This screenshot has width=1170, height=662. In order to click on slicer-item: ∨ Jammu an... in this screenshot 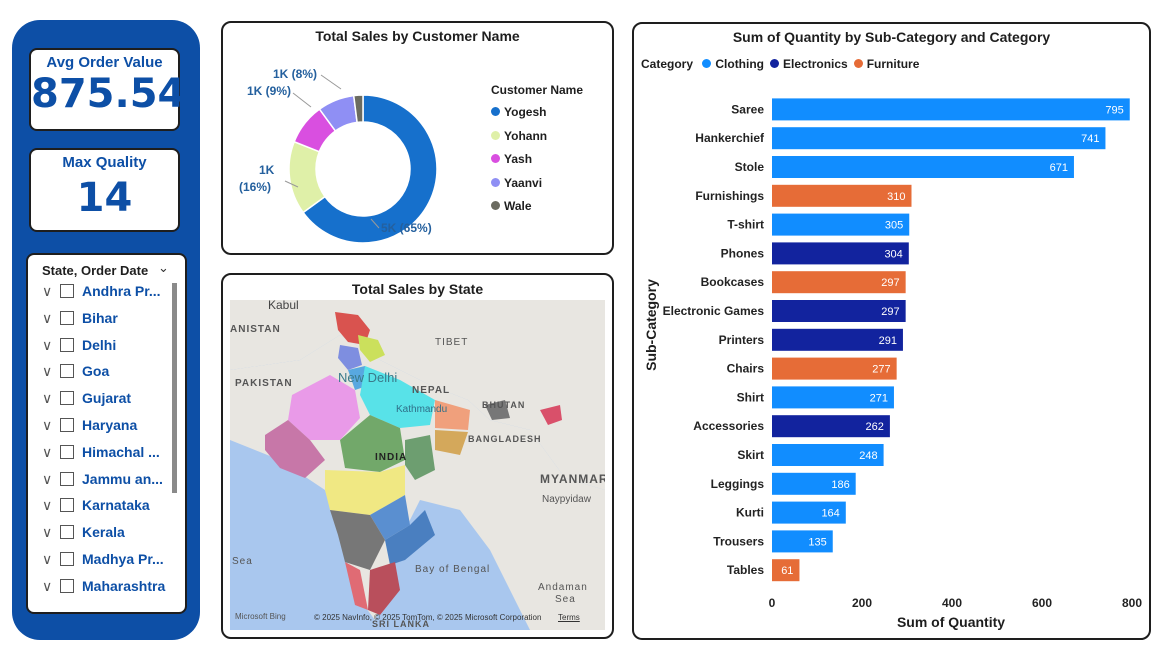, I will do `click(109, 482)`.